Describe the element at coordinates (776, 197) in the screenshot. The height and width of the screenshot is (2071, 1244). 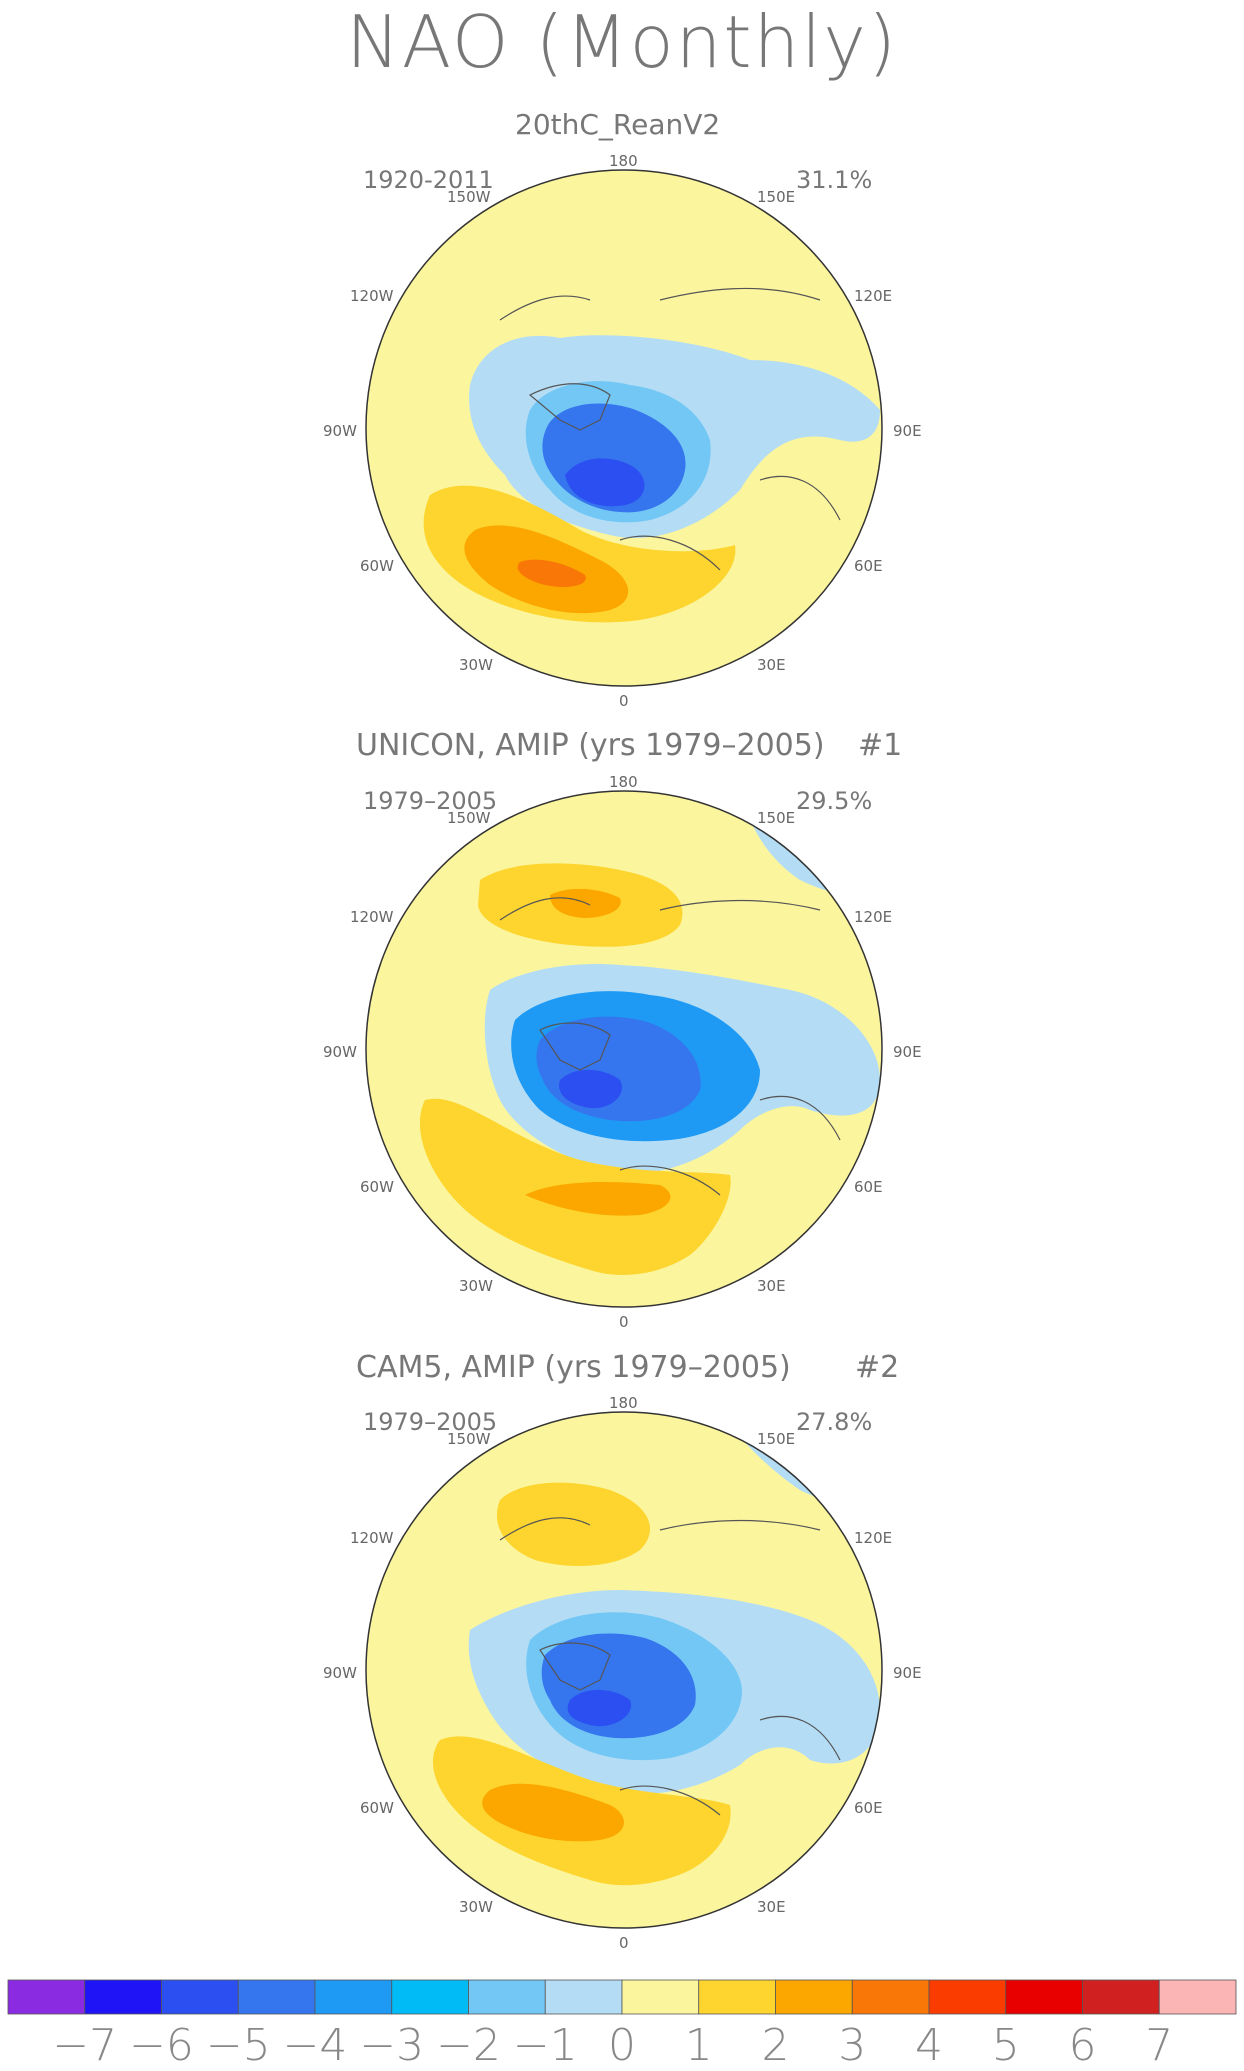
I see `p1-lon-150e: 150E` at that location.